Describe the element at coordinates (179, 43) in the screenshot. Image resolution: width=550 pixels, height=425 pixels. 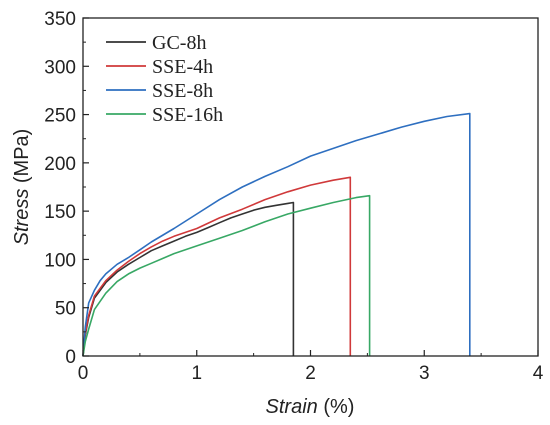
I see `legend-label-gc-8h: GC-8h` at that location.